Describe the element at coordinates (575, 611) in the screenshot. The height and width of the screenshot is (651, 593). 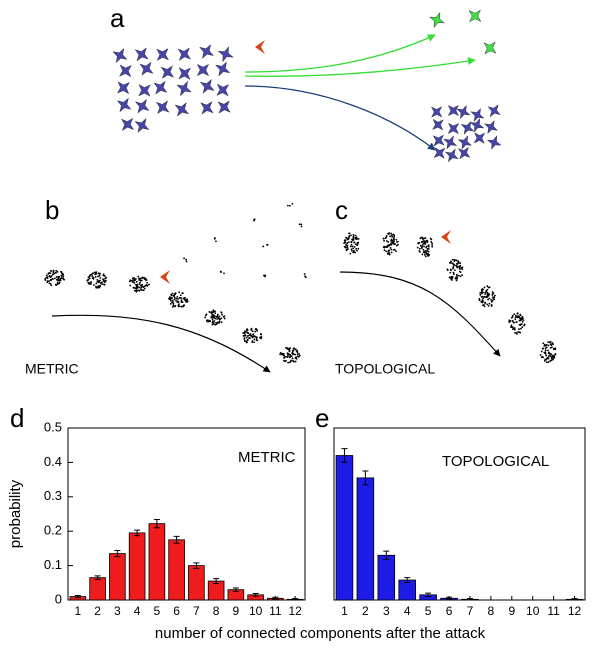
I see `x-tick-label: 12` at that location.